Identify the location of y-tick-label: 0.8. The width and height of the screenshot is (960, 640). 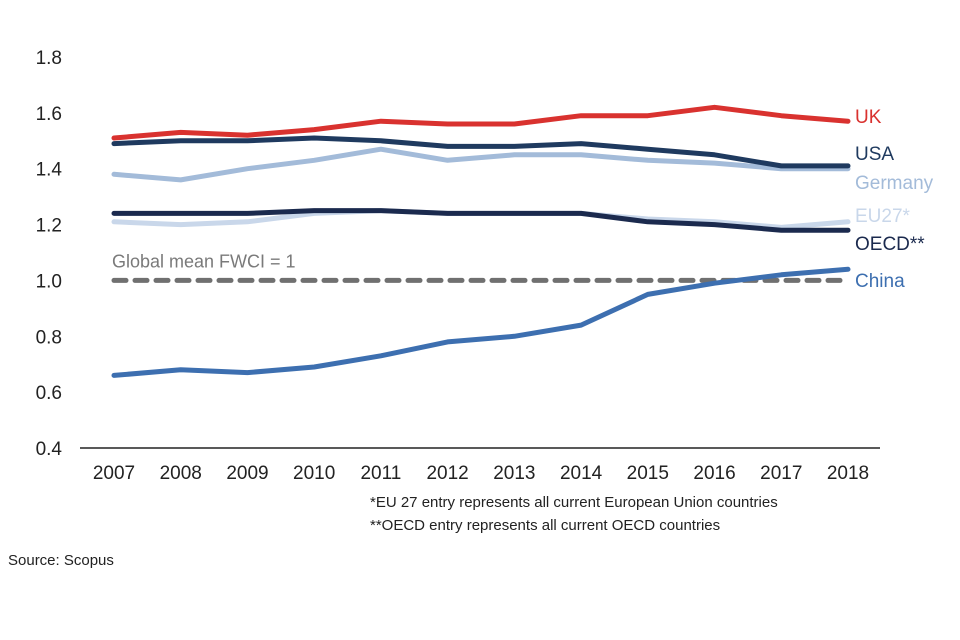
(49, 337).